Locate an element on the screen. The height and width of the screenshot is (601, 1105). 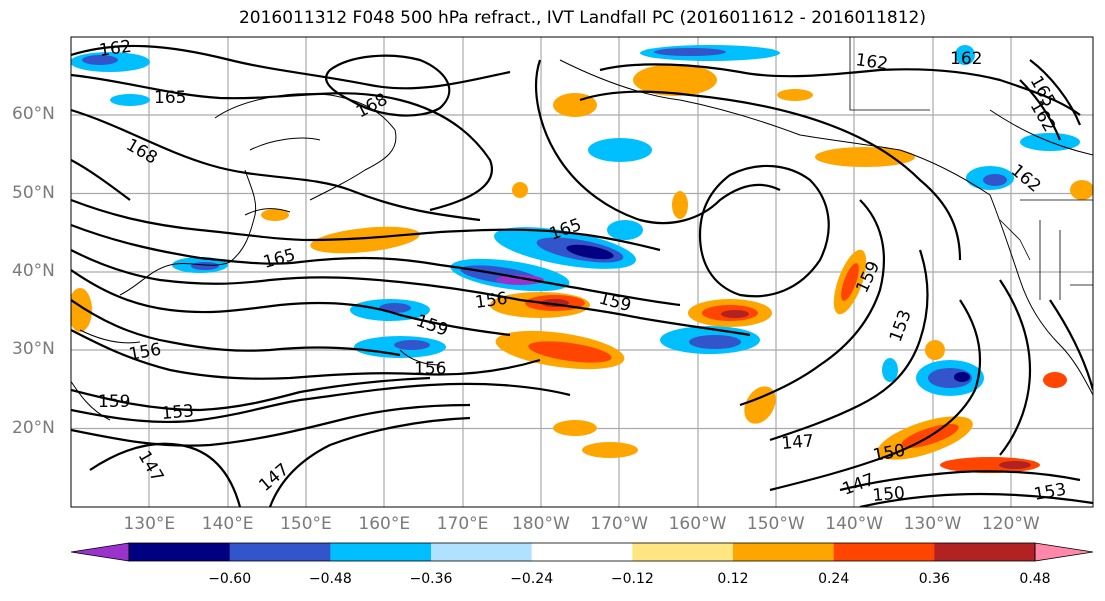
colorbar-tick-label: 0.24 is located at coordinates (834, 579).